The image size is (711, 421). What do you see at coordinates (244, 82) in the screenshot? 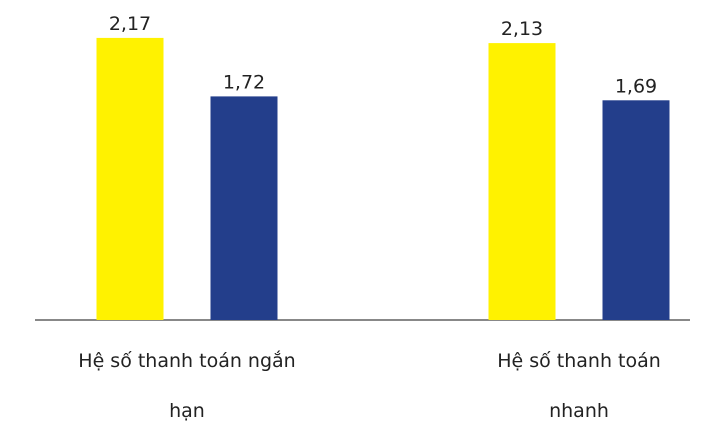
I see `value-label: 1,72` at bounding box center [244, 82].